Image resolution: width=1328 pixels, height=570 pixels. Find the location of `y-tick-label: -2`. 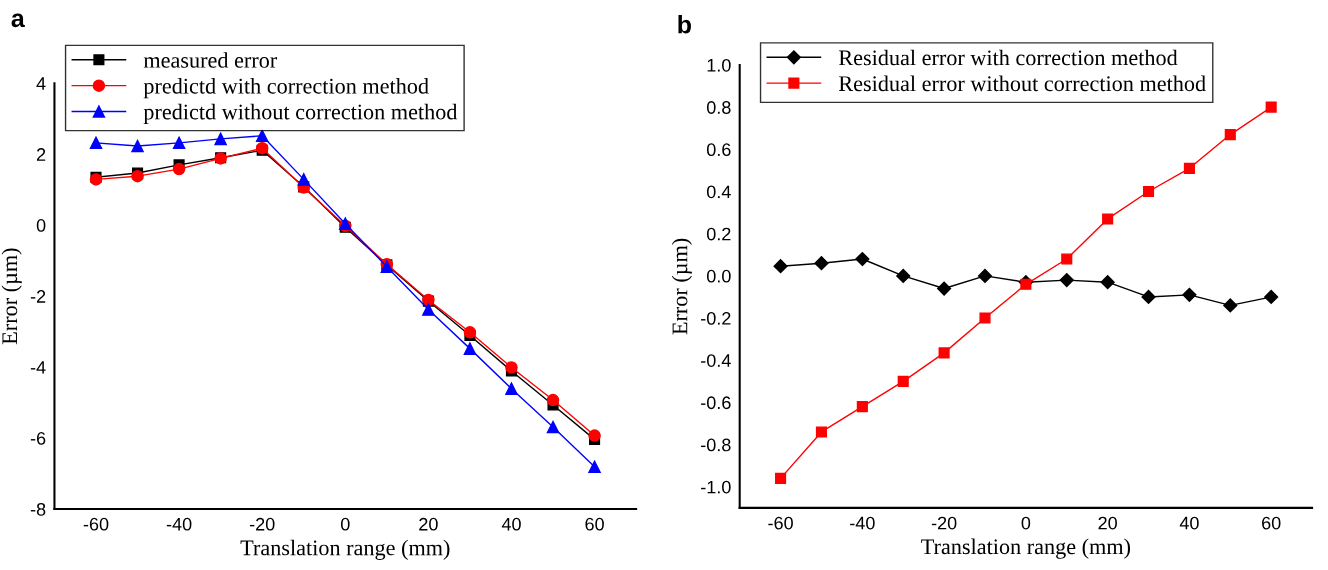

y-tick-label: -2 is located at coordinates (38, 296).